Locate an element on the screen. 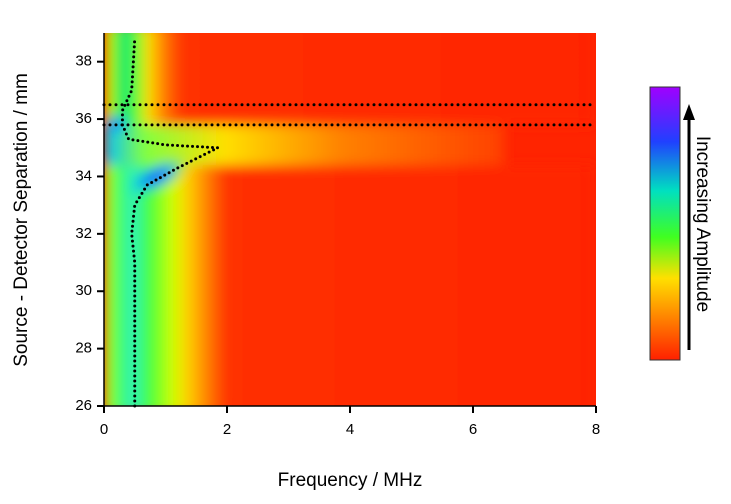 The image size is (731, 504). y-tick-label: 32 is located at coordinates (83, 233).